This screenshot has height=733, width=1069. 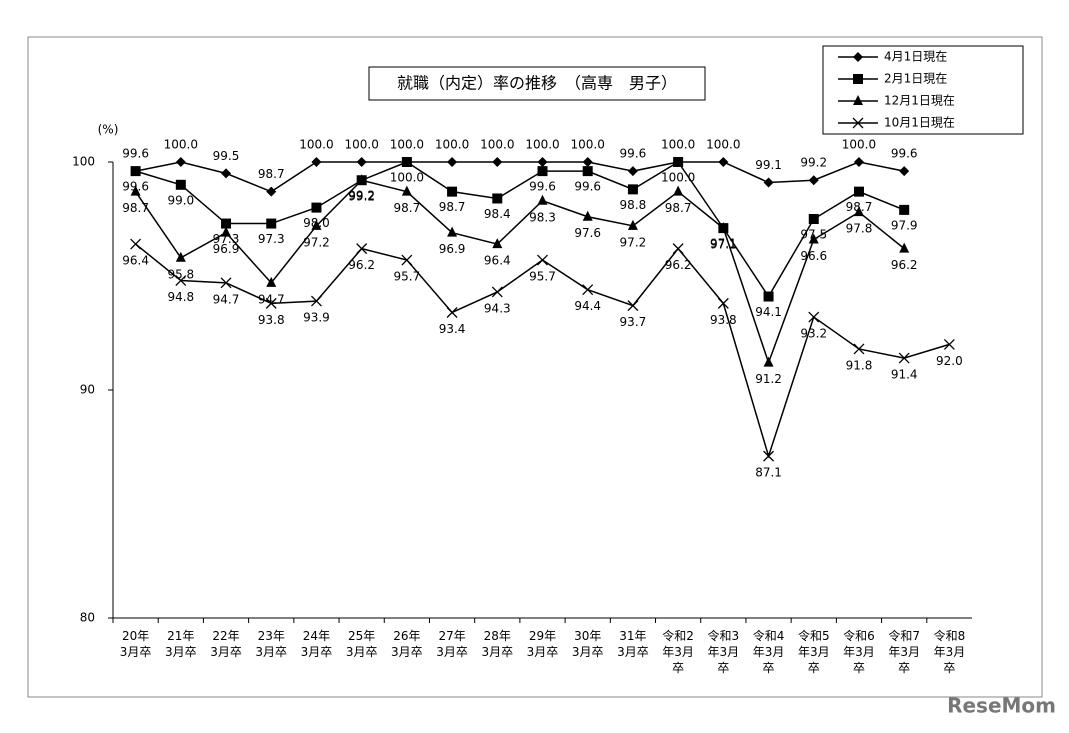 What do you see at coordinates (87, 390) in the screenshot?
I see `y-tick-label: 90` at bounding box center [87, 390].